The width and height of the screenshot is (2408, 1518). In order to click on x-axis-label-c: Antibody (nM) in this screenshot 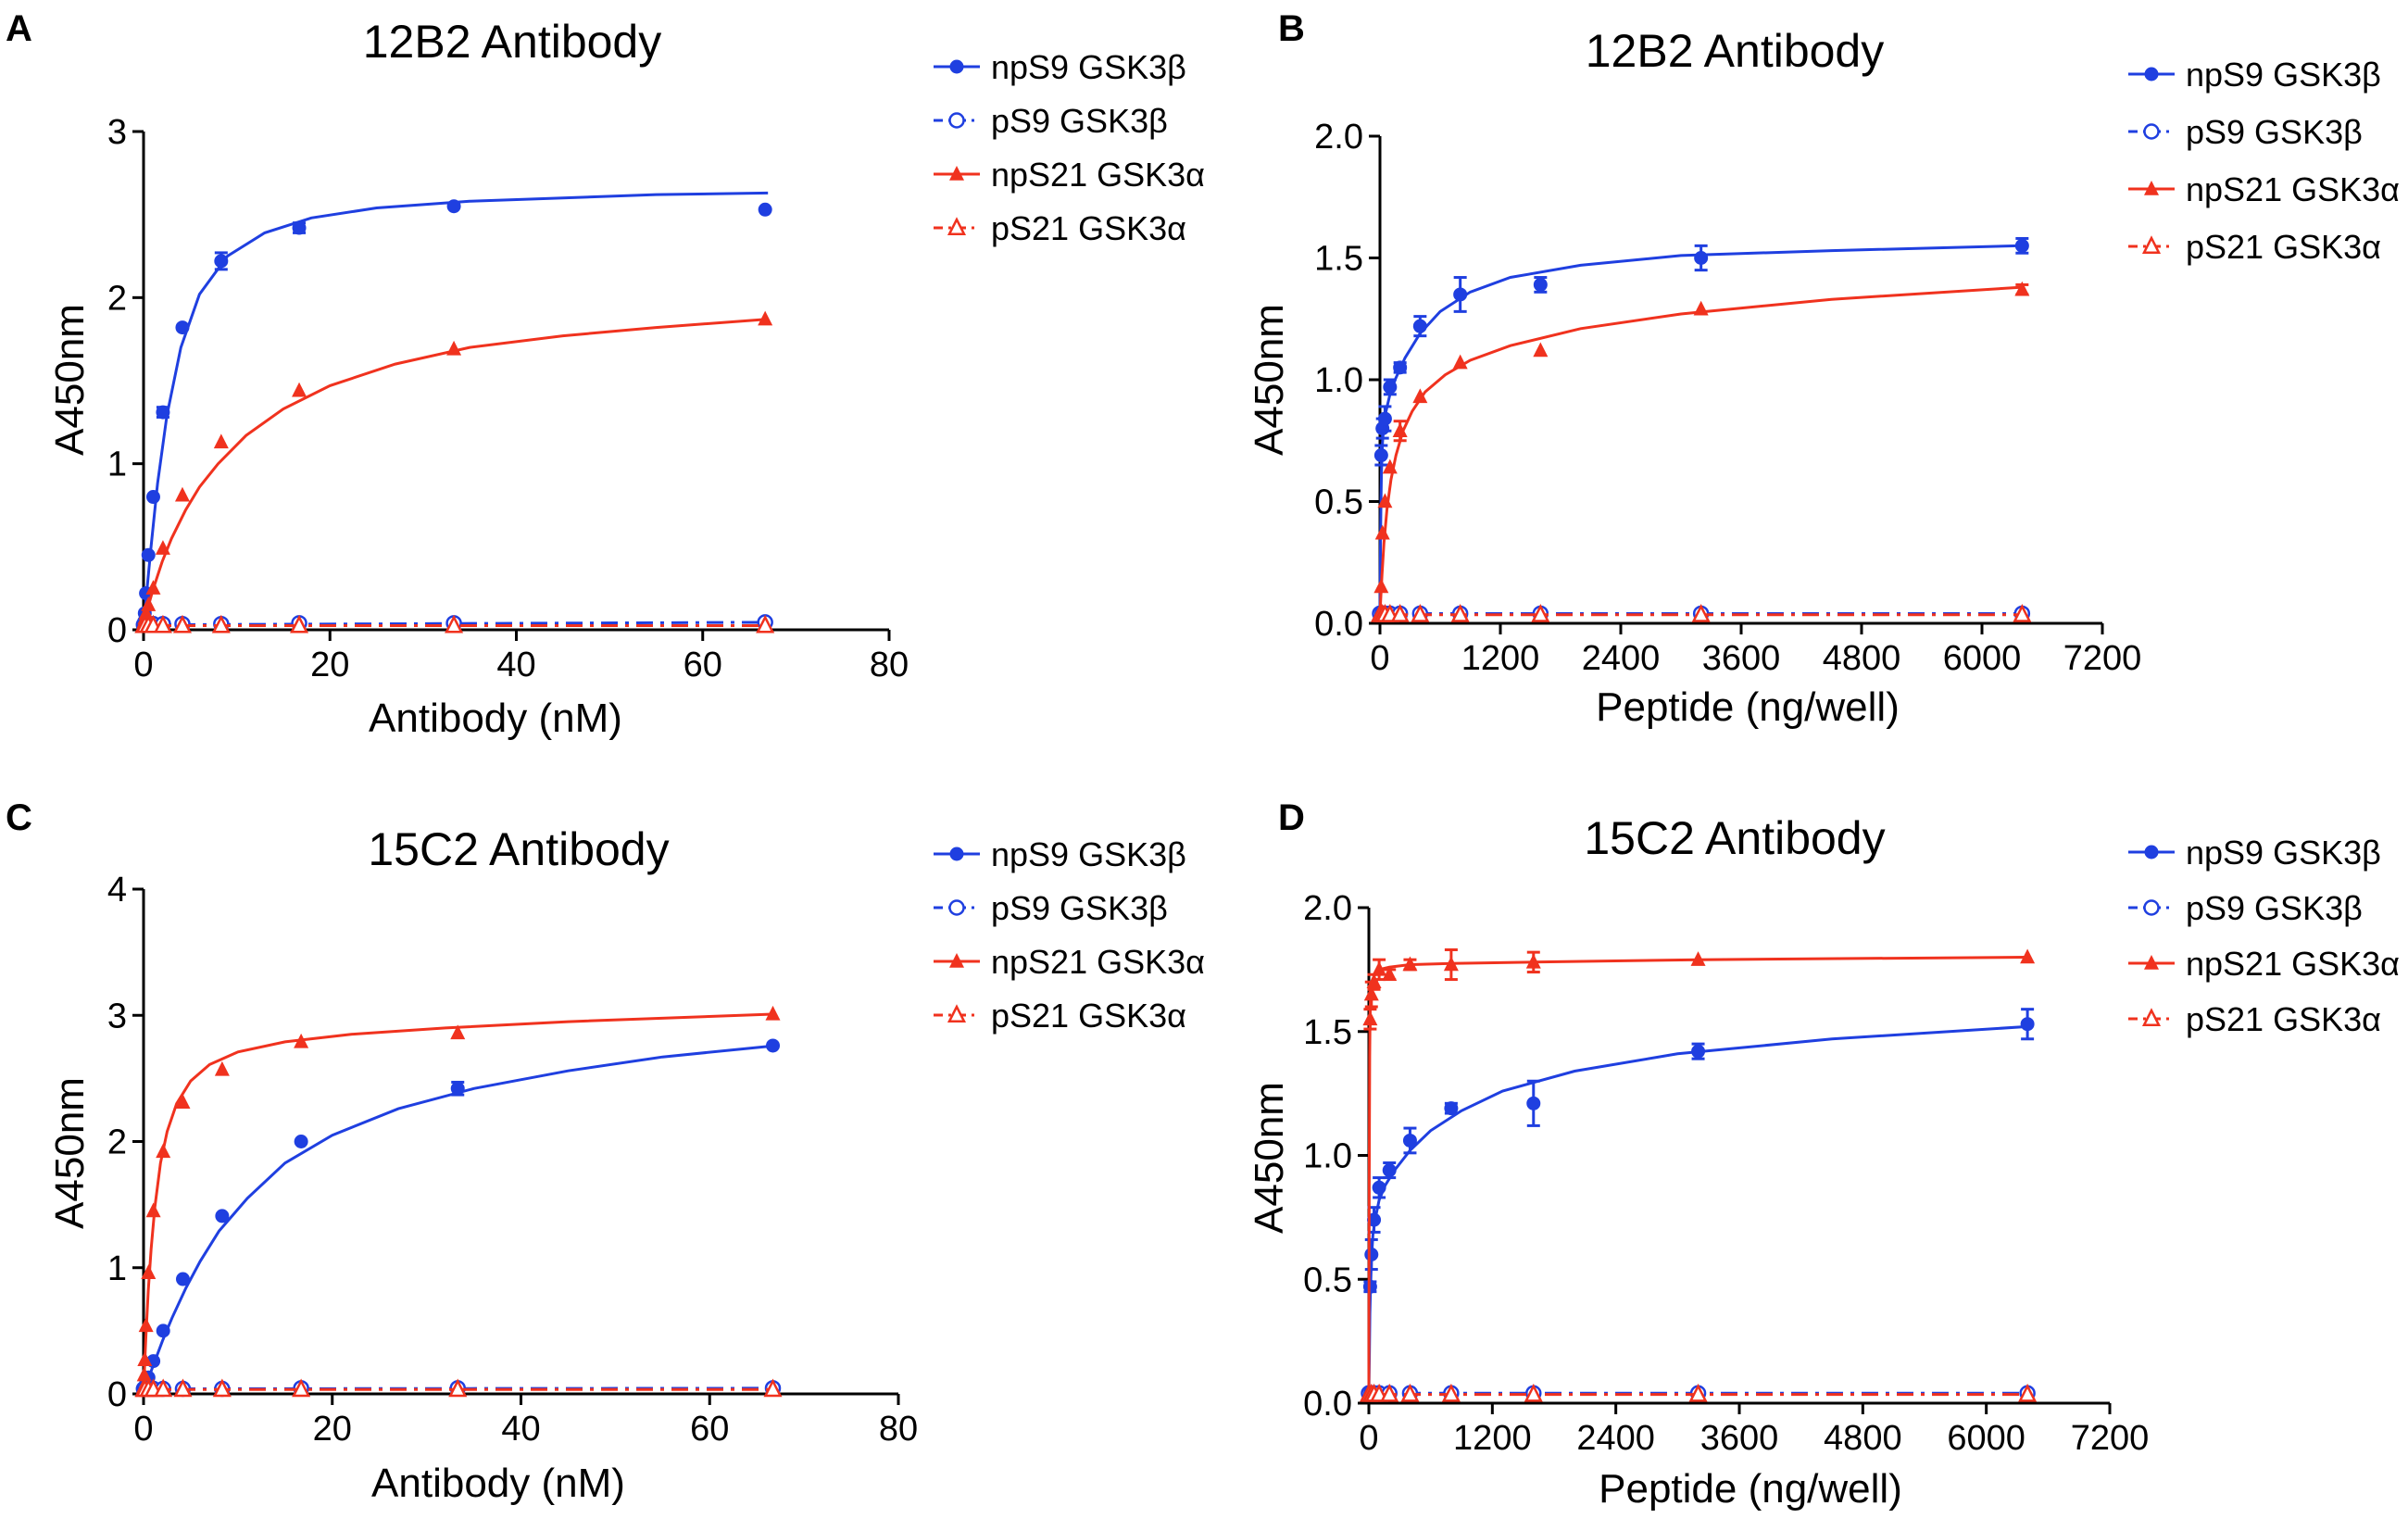, I will do `click(498, 1483)`.